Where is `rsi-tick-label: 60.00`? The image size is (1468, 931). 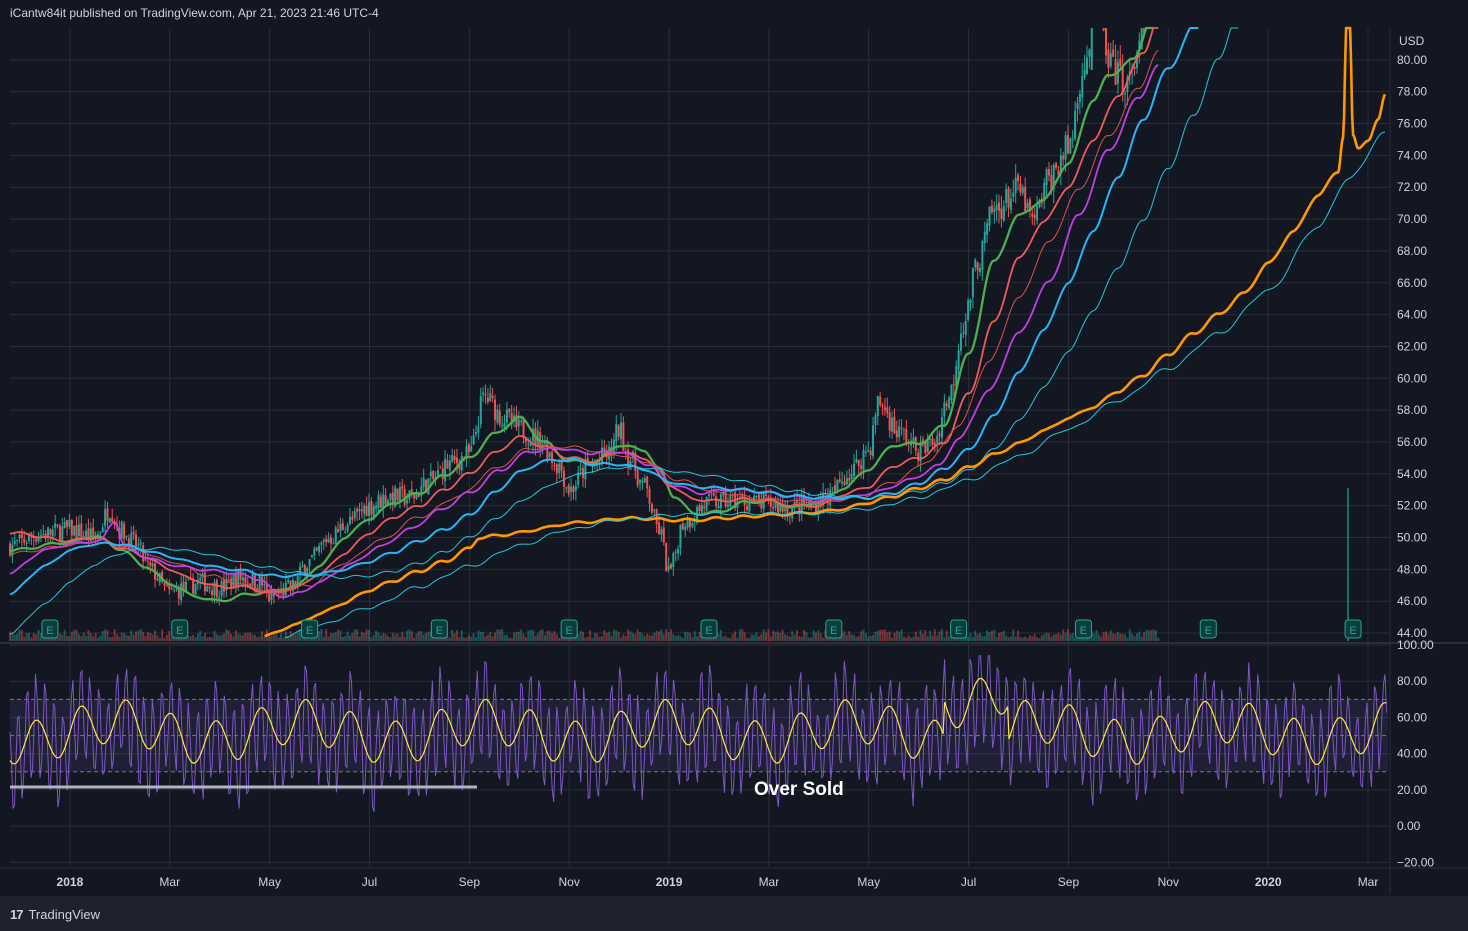
rsi-tick-label: 60.00 is located at coordinates (1412, 717).